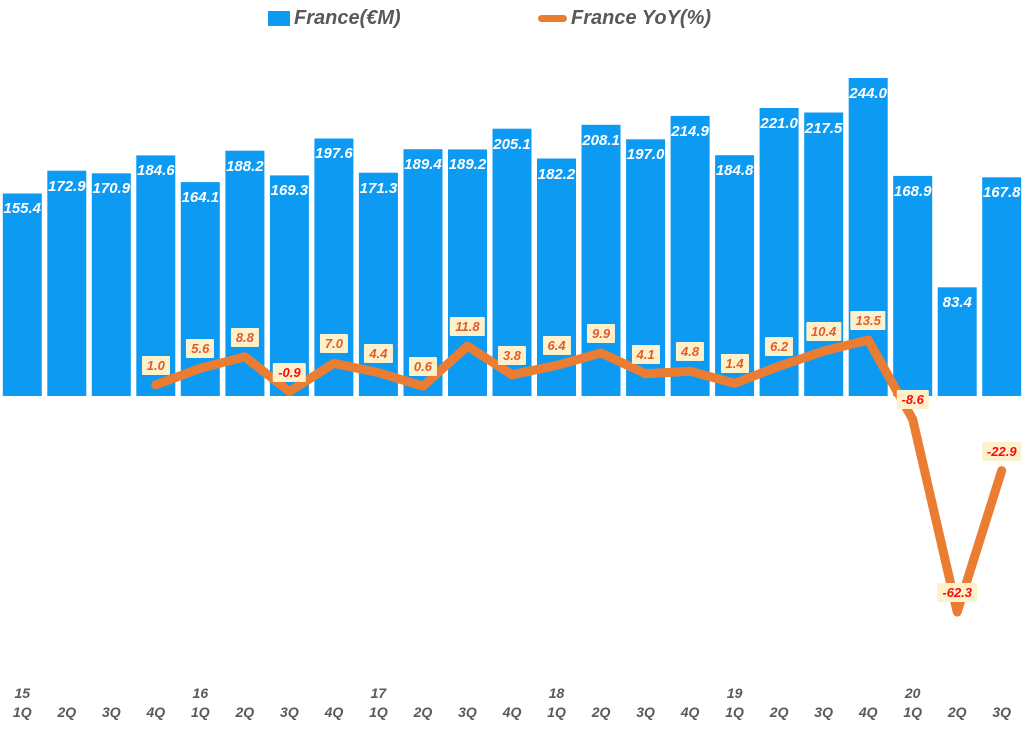 The height and width of the screenshot is (736, 1024). I want to click on bar-1q18, so click(556, 277).